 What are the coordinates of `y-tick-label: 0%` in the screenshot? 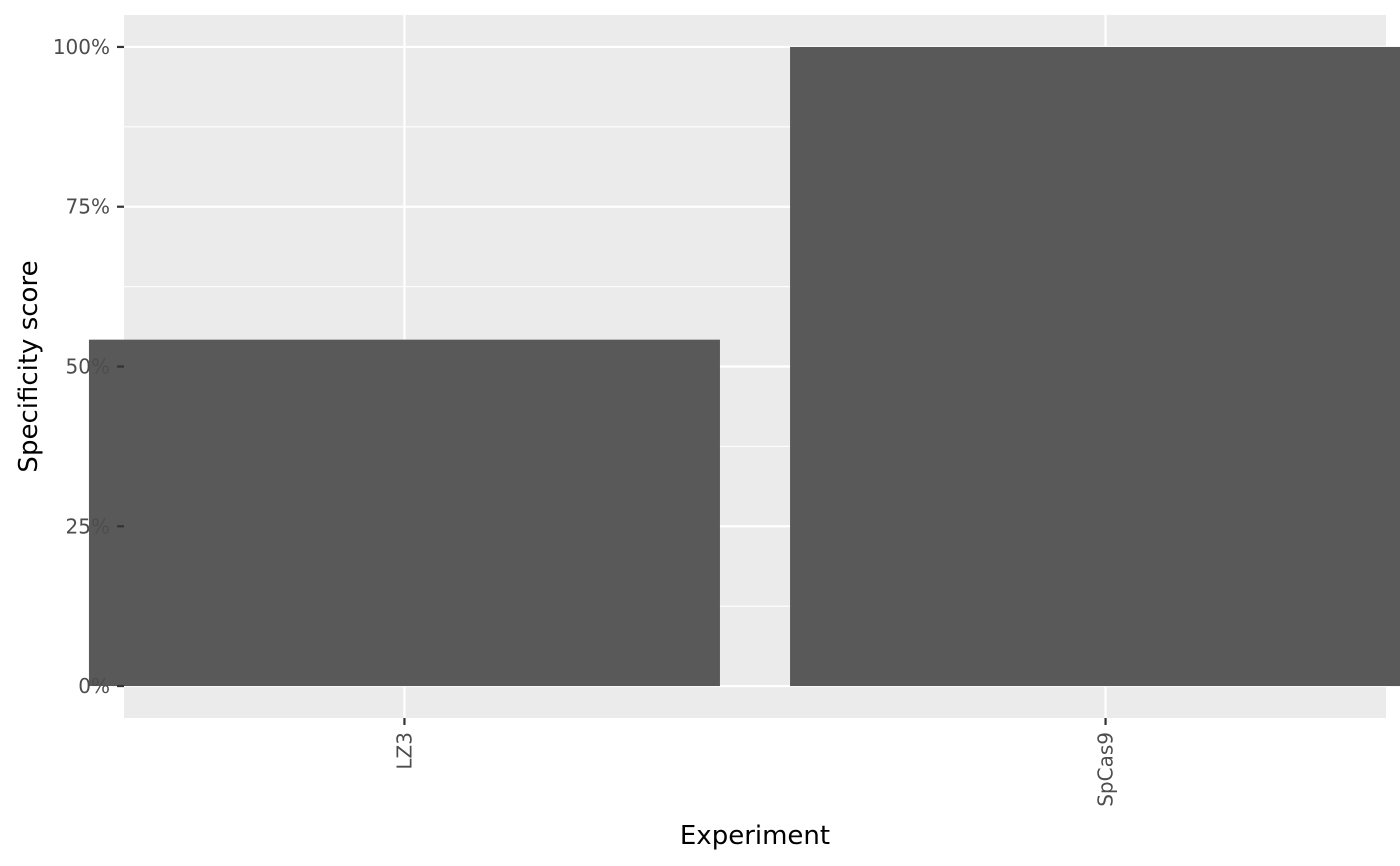 It's located at (94, 686).